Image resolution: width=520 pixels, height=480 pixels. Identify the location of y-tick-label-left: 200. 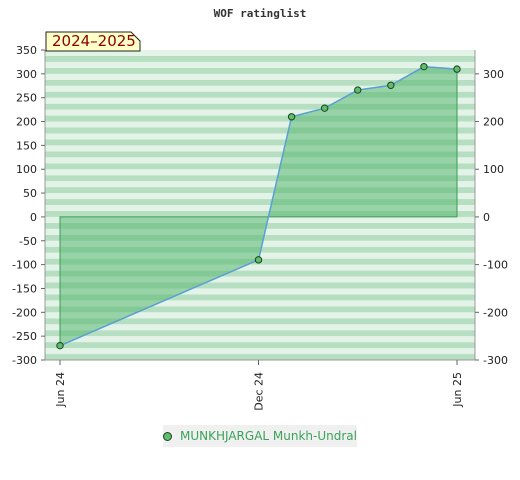
(26, 122).